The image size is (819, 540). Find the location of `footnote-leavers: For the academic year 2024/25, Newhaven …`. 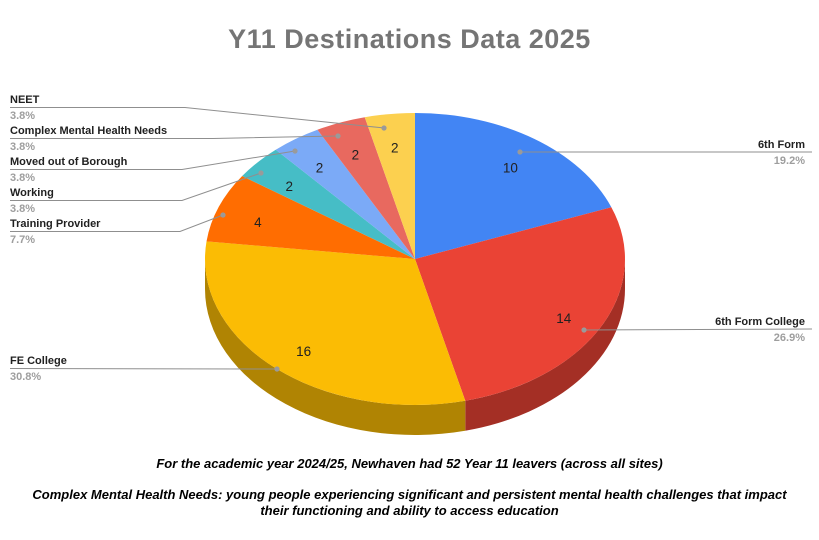

footnote-leavers: For the academic year 2024/25, Newhaven … is located at coordinates (409, 463).